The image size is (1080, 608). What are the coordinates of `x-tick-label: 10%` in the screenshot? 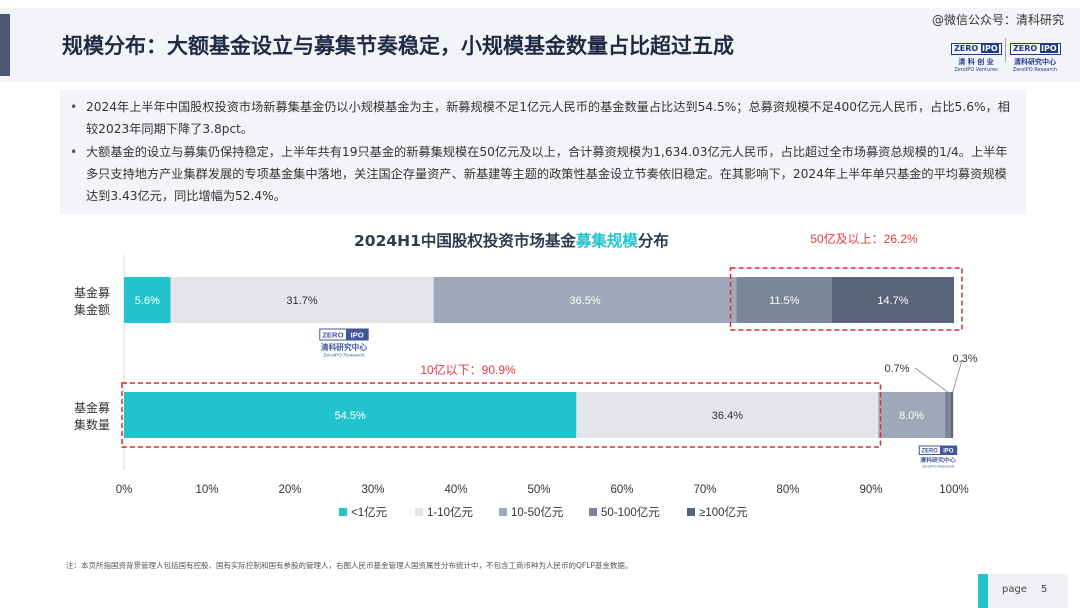 It's located at (206, 490).